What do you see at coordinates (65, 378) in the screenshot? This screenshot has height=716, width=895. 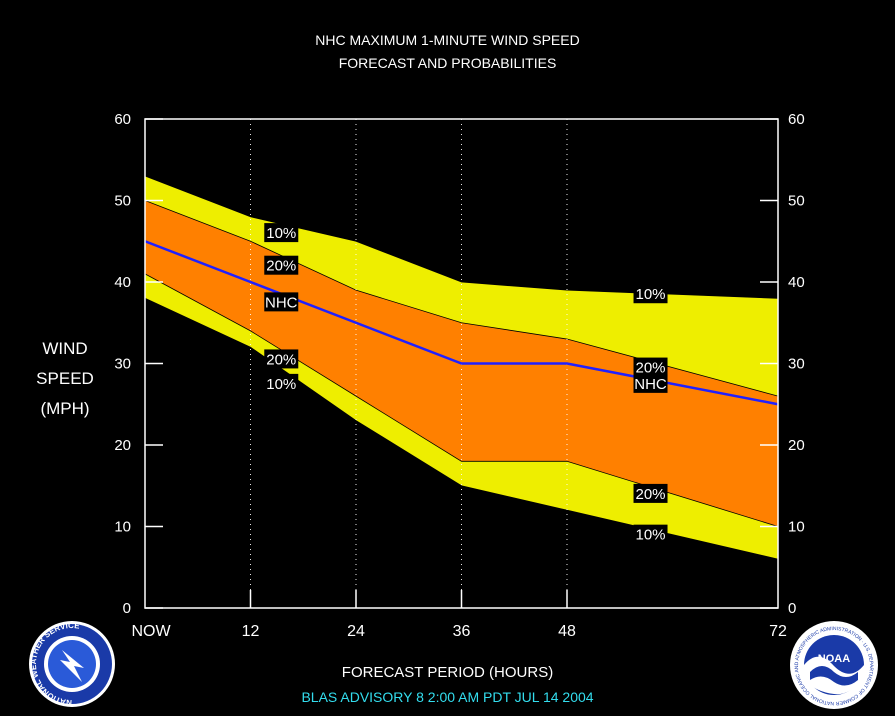 I see `y-axis-label-line2: SPEED` at bounding box center [65, 378].